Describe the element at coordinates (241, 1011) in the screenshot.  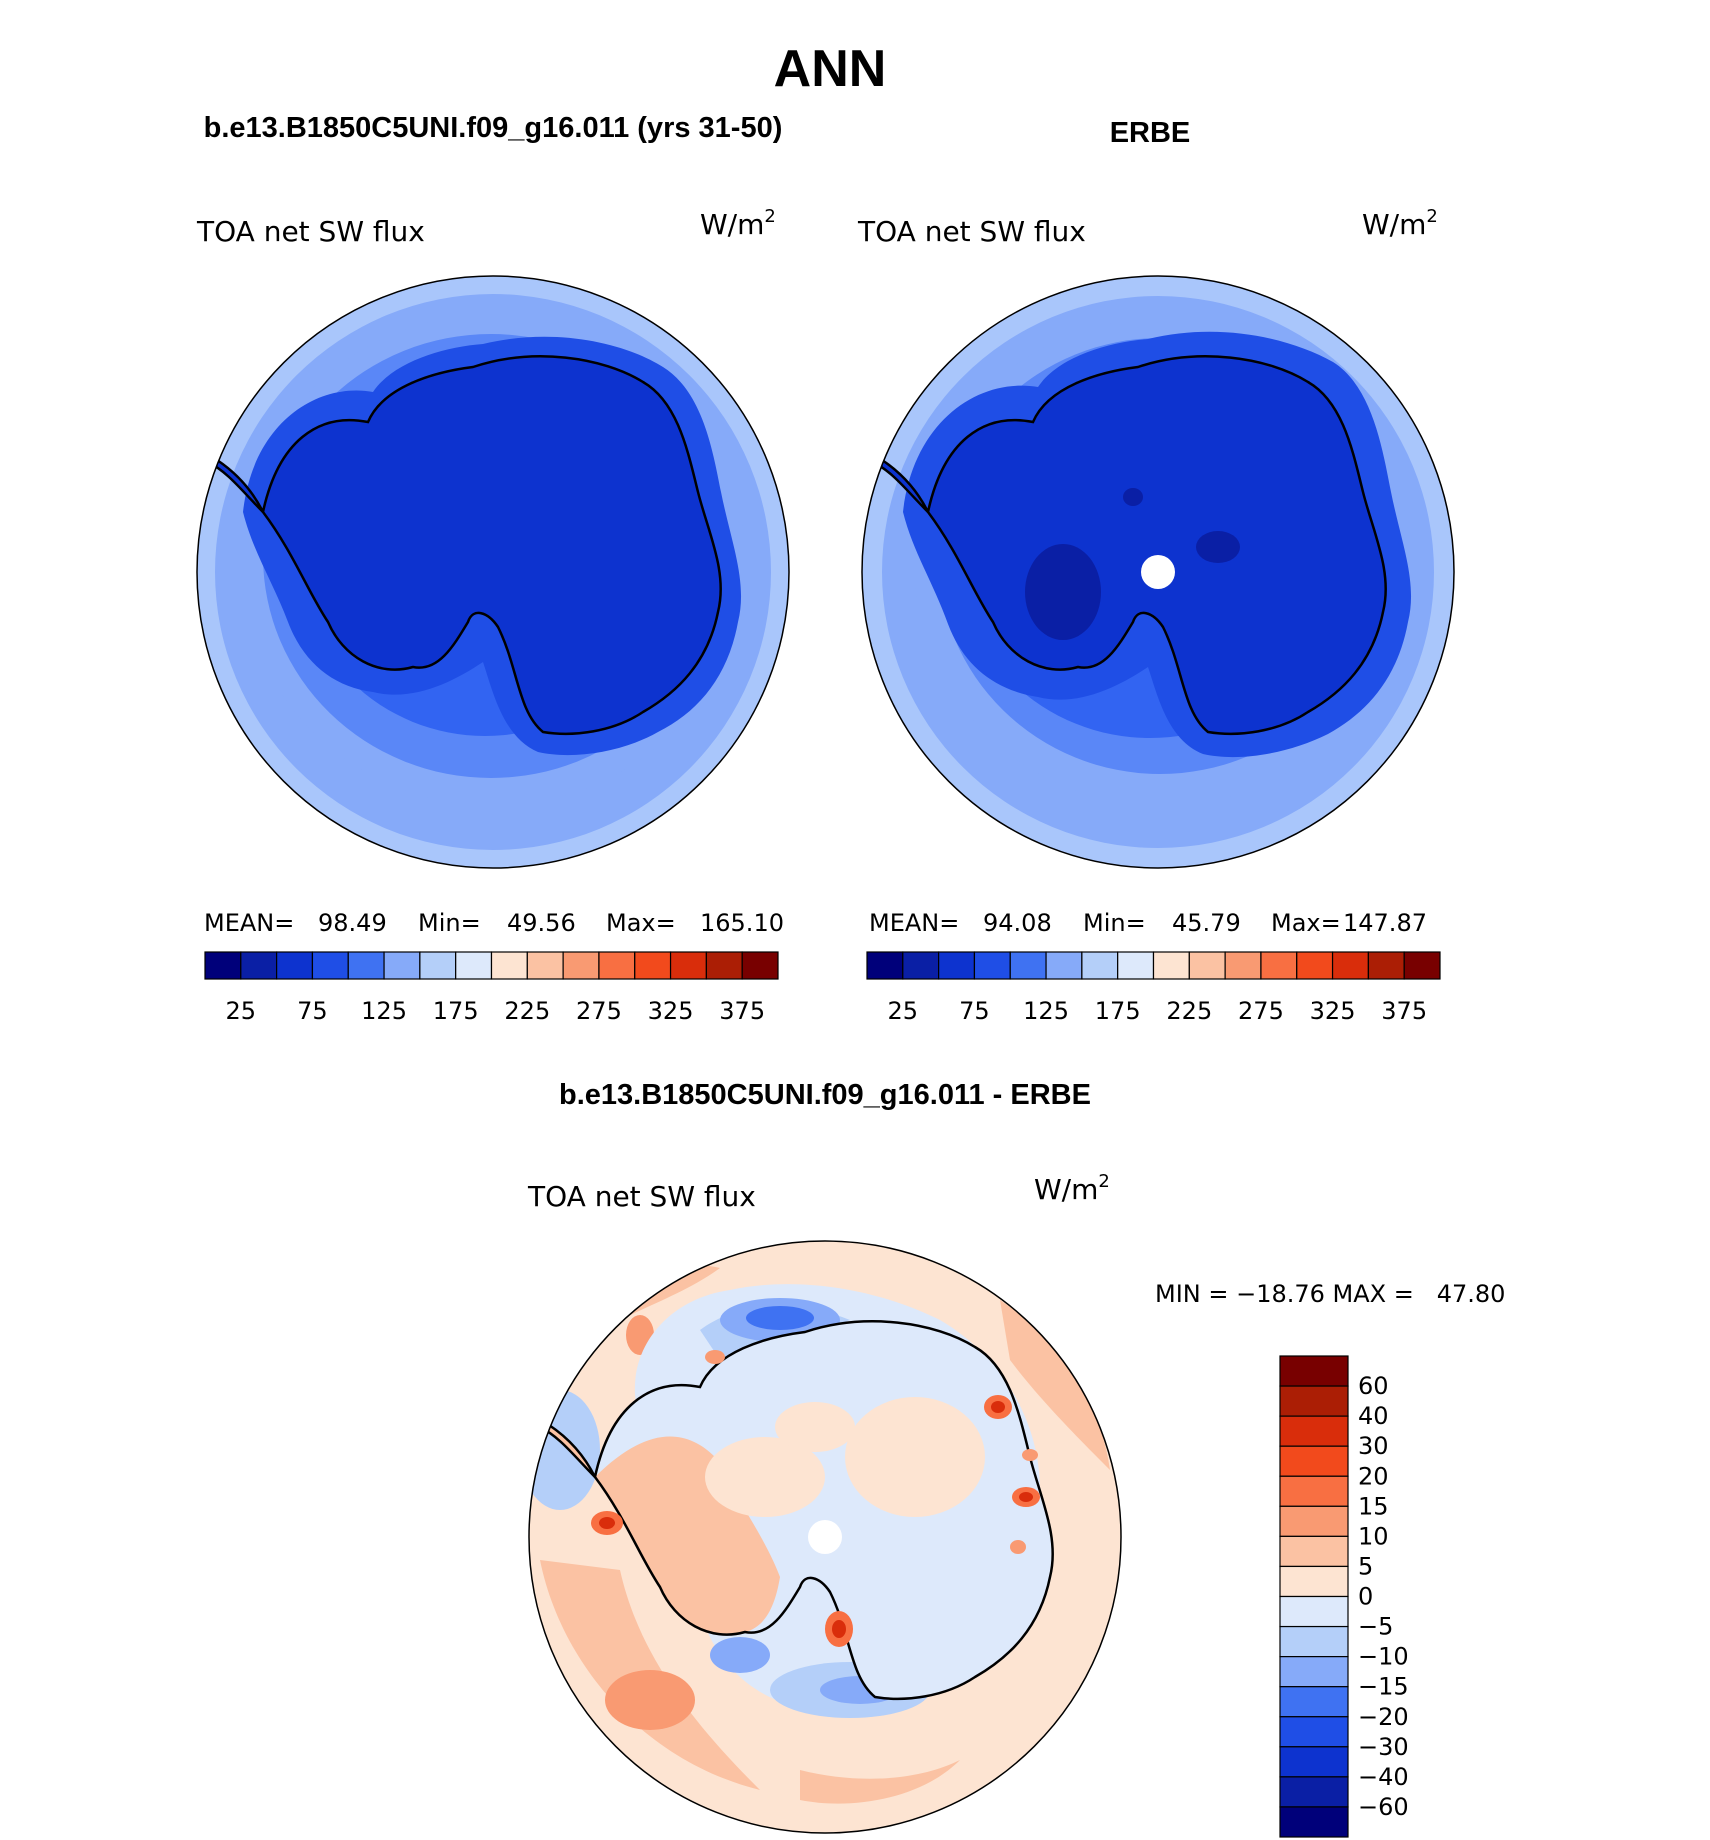
I see `panel-model-colorbar-tick-label: 25` at that location.